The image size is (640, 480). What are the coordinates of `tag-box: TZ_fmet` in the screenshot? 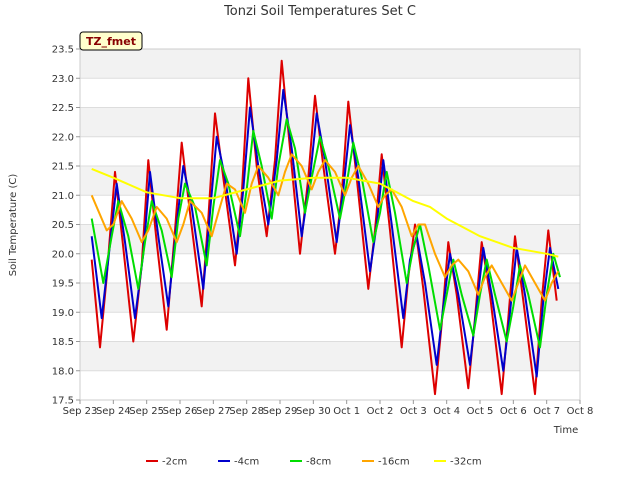 It's located at (111, 41).